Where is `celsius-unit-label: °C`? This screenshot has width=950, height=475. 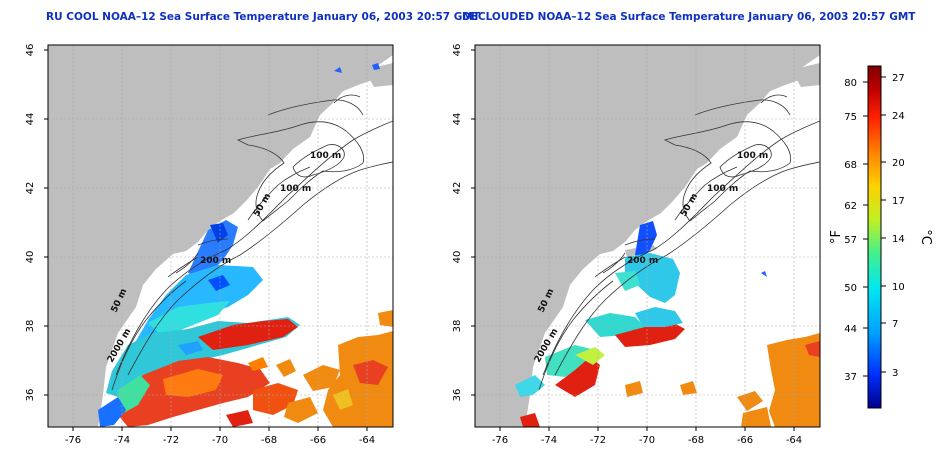
celsius-unit-label: °C is located at coordinates (925, 237).